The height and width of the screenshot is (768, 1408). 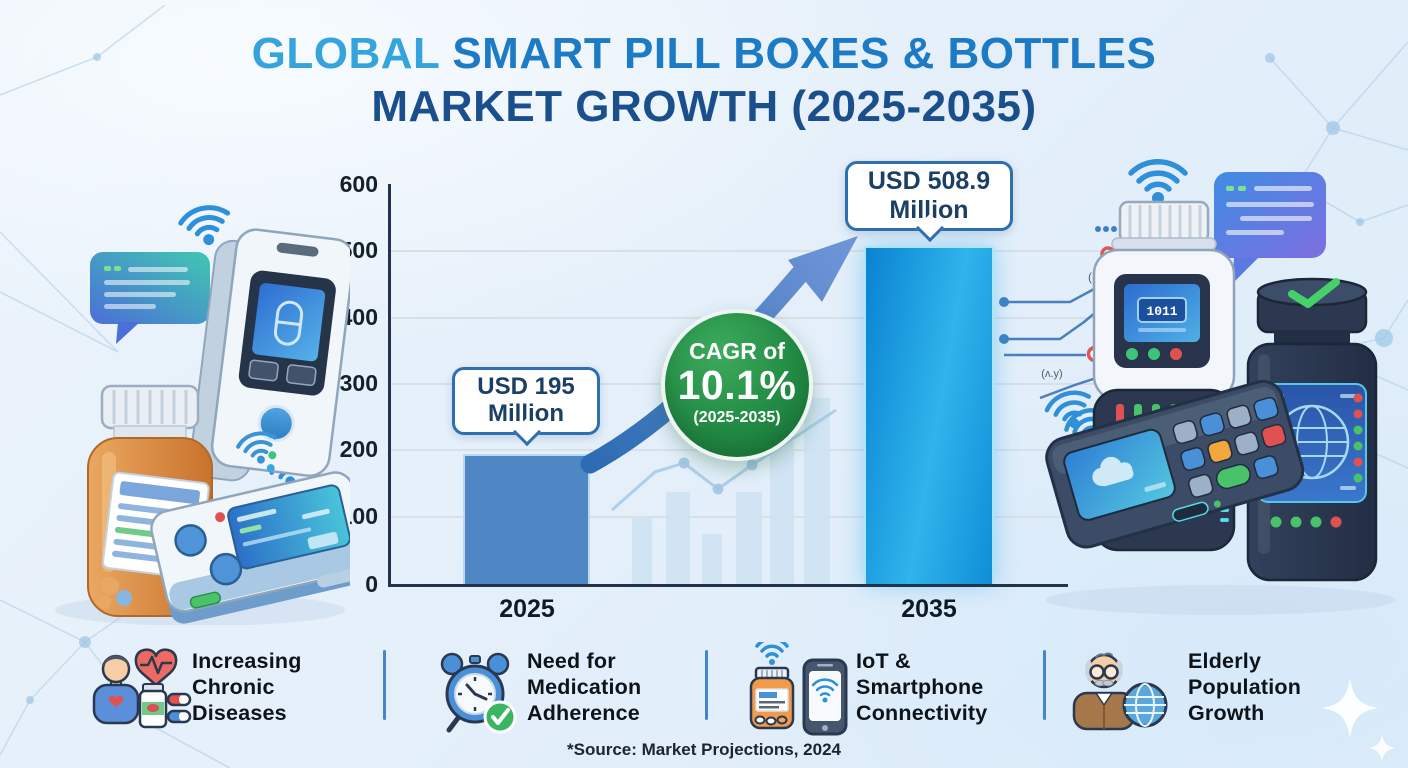 I want to click on title-line-1: GLOBAL SMART PILL BOXES & BOTTLES, so click(x=704, y=54).